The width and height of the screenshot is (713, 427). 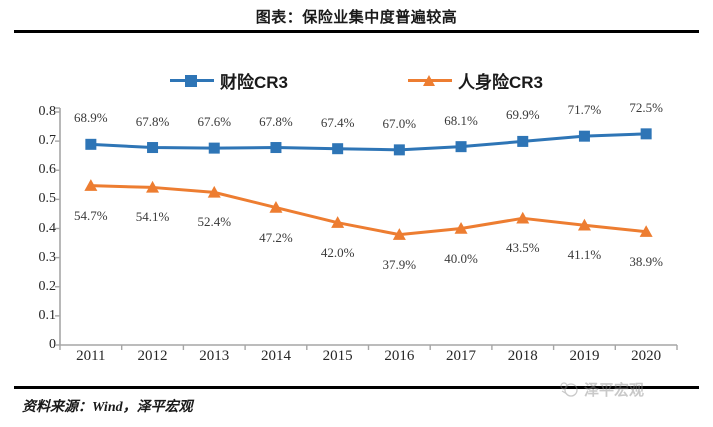 What do you see at coordinates (47, 170) in the screenshot?
I see `y-tick-label: 0.6` at bounding box center [47, 170].